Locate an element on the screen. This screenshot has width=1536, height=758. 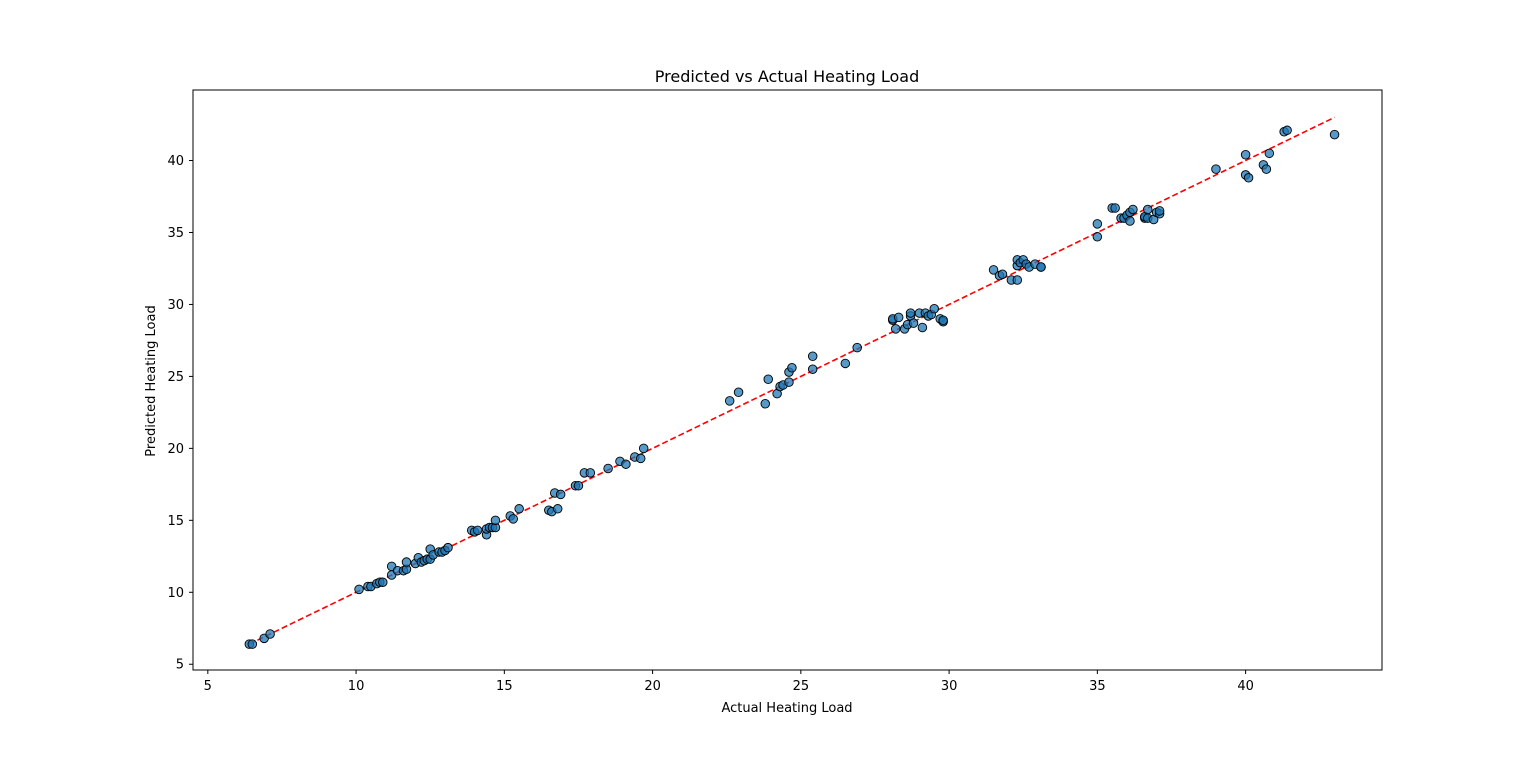
chart-title: Predicted vs Actual Heating Load is located at coordinates (787, 76).